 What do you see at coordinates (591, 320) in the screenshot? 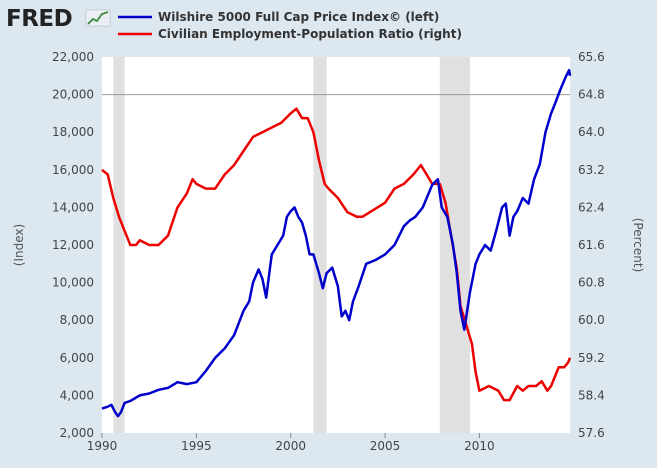
I see `right-tick-label: 60.0` at bounding box center [591, 320].